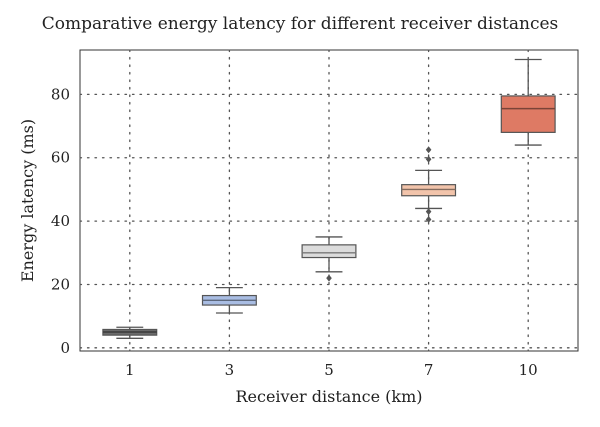 This screenshot has width=600, height=427. What do you see at coordinates (230, 370) in the screenshot?
I see `x-tick-label: 3` at bounding box center [230, 370].